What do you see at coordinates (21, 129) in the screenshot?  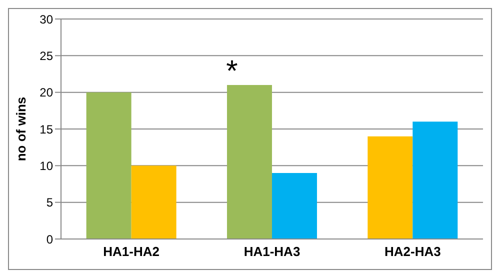 I see `y-axis-title: no of wins` at bounding box center [21, 129].